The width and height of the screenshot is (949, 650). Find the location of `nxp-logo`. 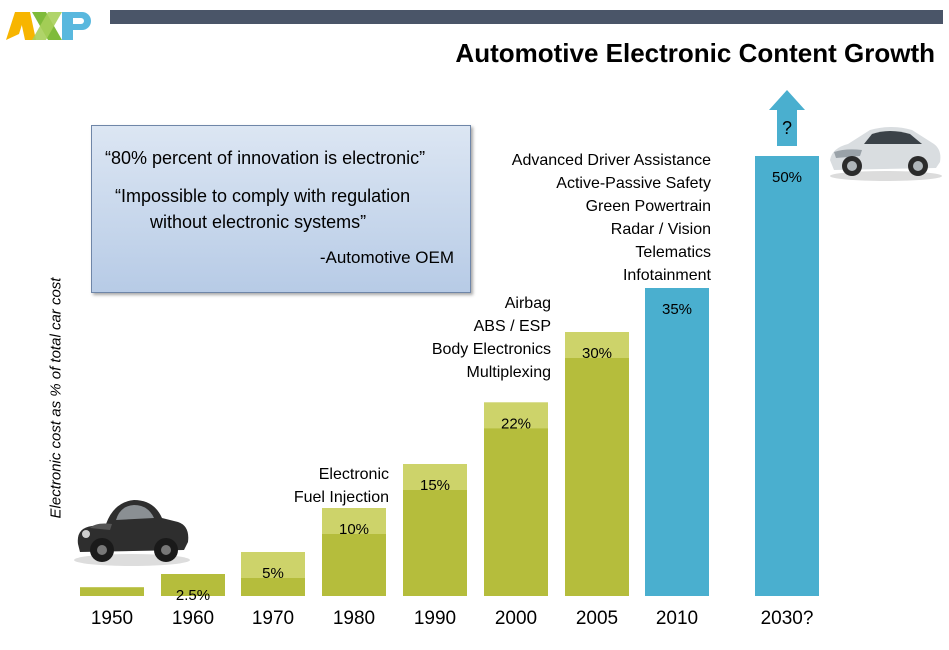

nxp-logo is located at coordinates (49, 26).